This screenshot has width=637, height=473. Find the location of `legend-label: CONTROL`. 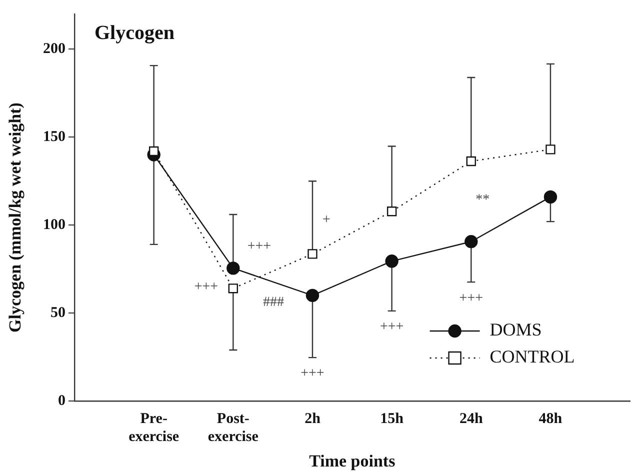

legend-label: CONTROL is located at coordinates (532, 356).